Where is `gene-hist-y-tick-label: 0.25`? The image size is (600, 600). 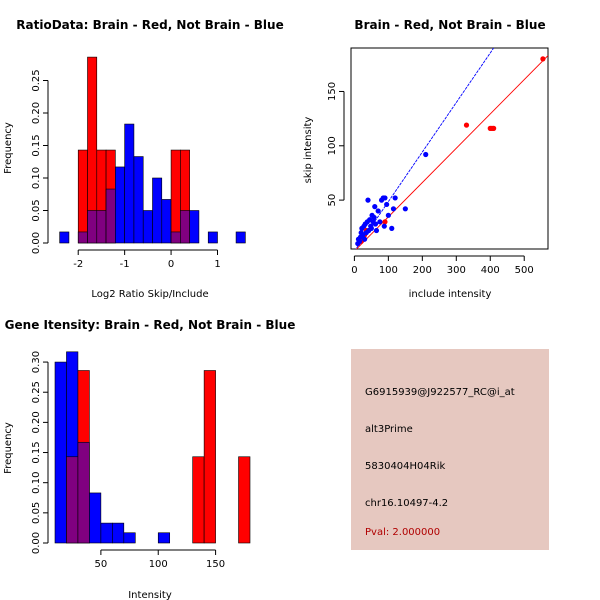 gene-hist-y-tick-label: 0.25 is located at coordinates (36, 392).